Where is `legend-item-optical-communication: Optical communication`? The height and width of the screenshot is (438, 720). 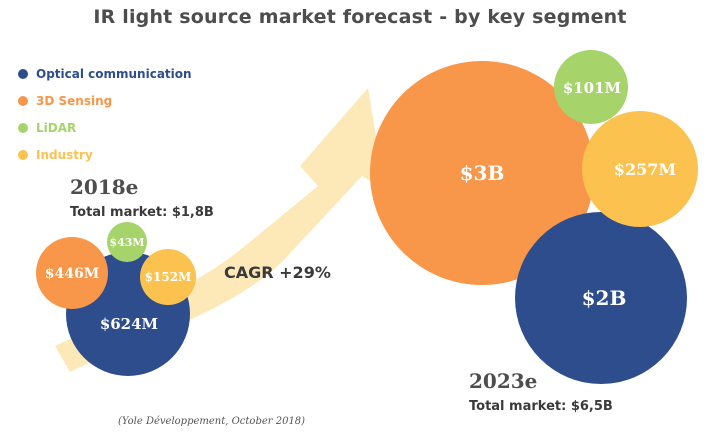 legend-item-optical-communication: Optical communication is located at coordinates (105, 73).